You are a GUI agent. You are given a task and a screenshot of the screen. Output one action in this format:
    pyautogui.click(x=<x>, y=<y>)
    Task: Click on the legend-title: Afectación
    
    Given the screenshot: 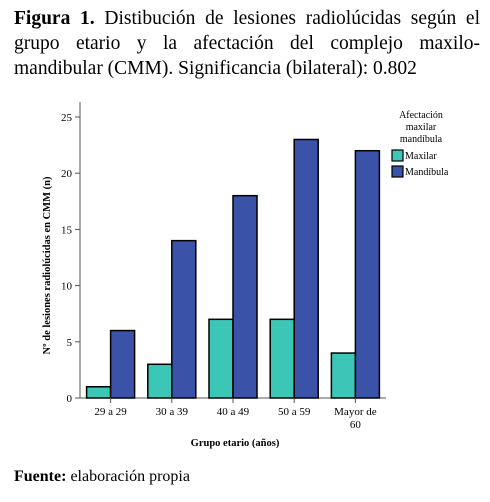 What is the action you would take?
    pyautogui.click(x=421, y=115)
    